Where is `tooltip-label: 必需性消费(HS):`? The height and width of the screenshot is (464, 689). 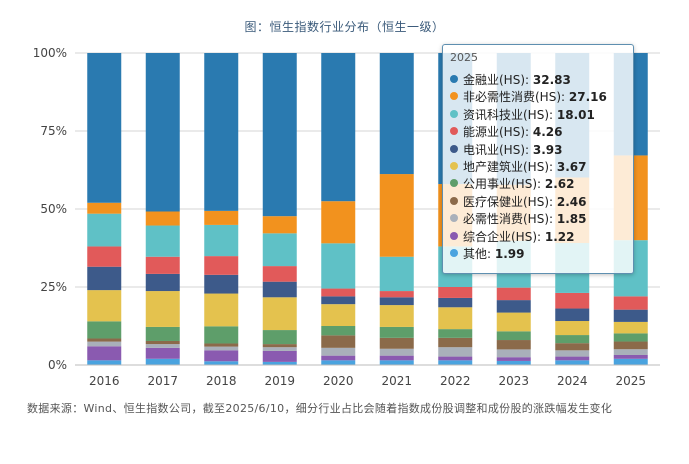
tooltip-label: 必需性消费(HS): is located at coordinates (510, 219).